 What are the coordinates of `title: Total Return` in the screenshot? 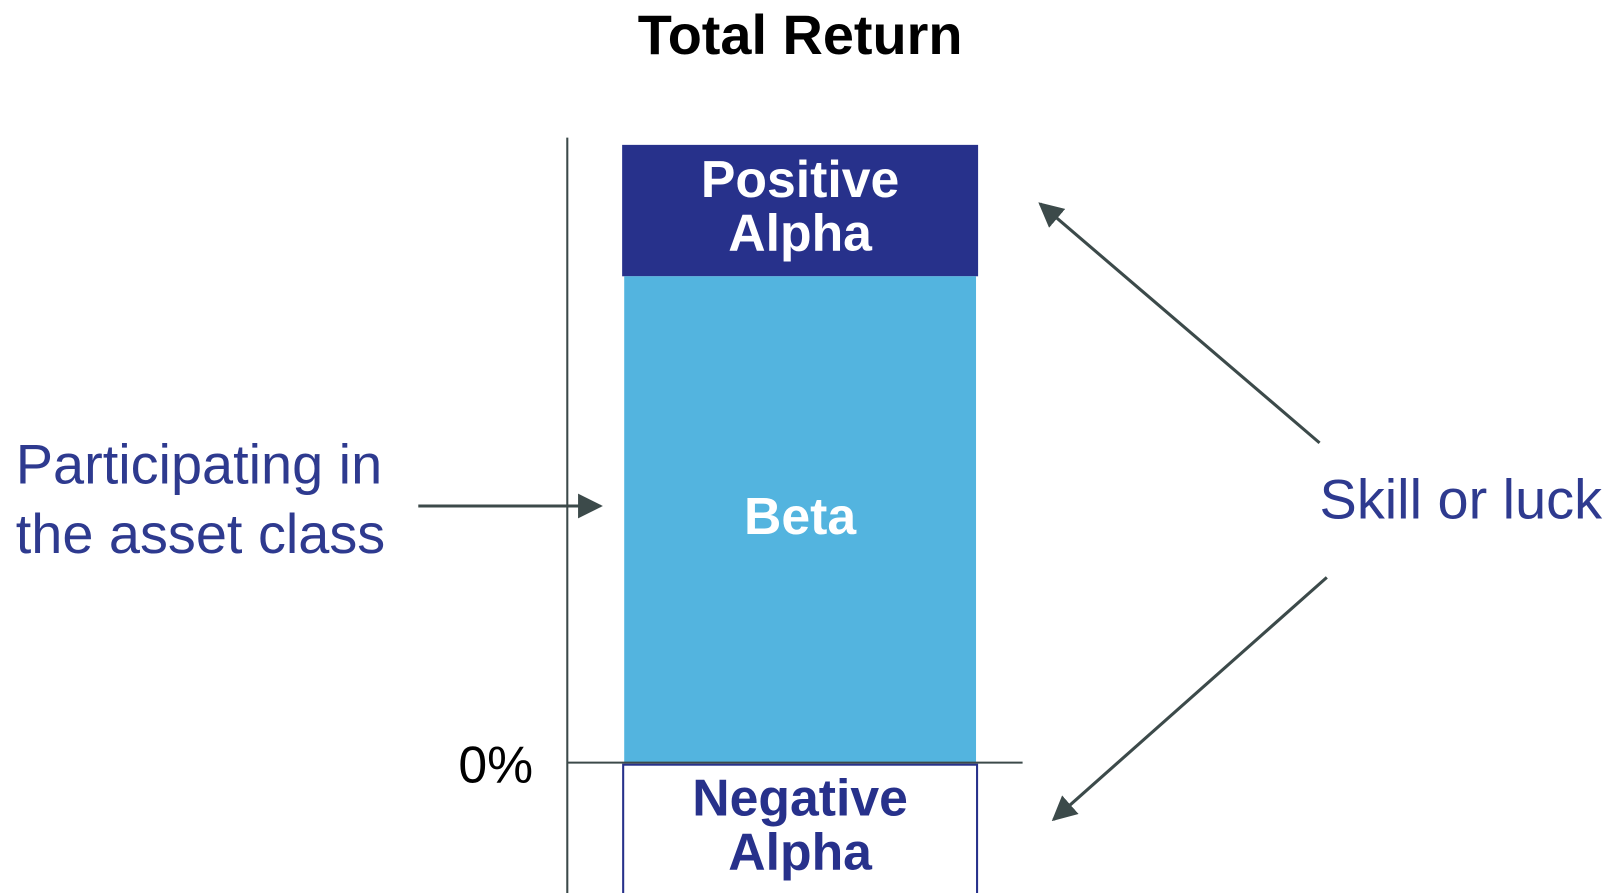 It's located at (800, 34).